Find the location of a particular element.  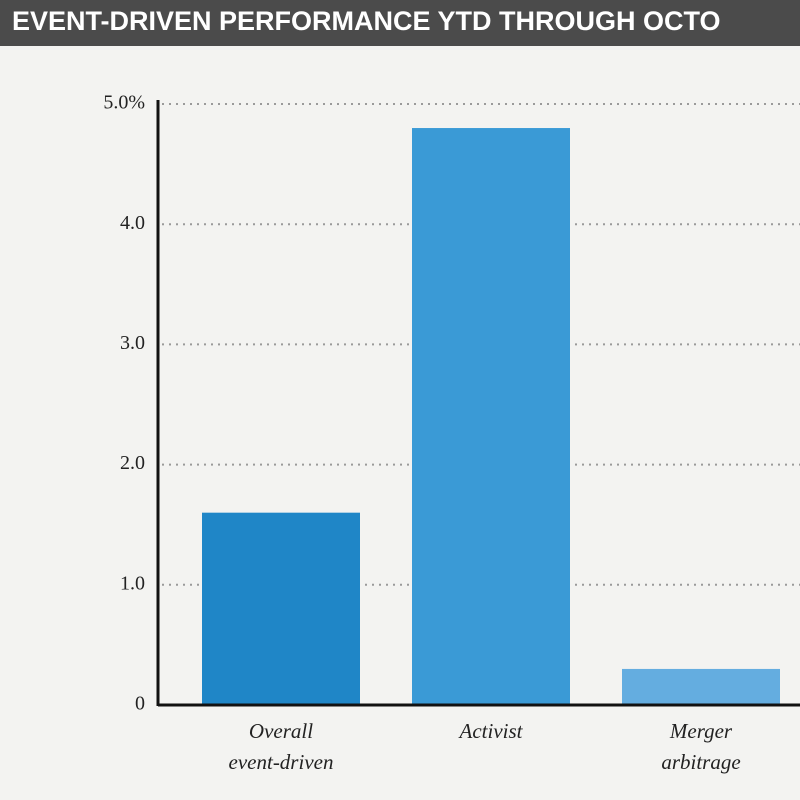

y-tick-label: 3.0 is located at coordinates (132, 343).